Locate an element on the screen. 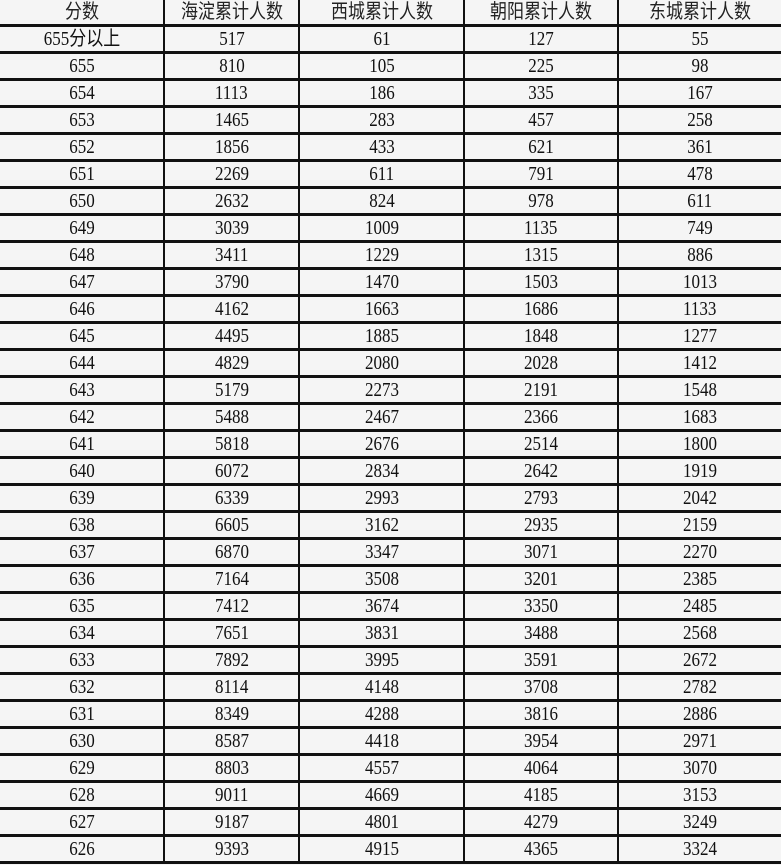 The image size is (781, 865). cell-value: 8587 is located at coordinates (231, 741).